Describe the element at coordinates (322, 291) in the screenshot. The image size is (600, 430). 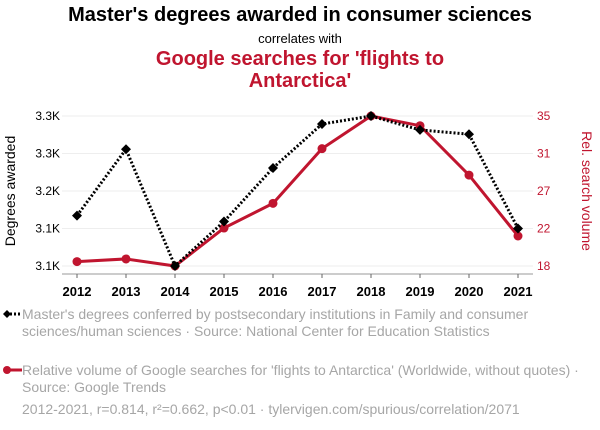
I see `x-tick-label: 2017` at that location.